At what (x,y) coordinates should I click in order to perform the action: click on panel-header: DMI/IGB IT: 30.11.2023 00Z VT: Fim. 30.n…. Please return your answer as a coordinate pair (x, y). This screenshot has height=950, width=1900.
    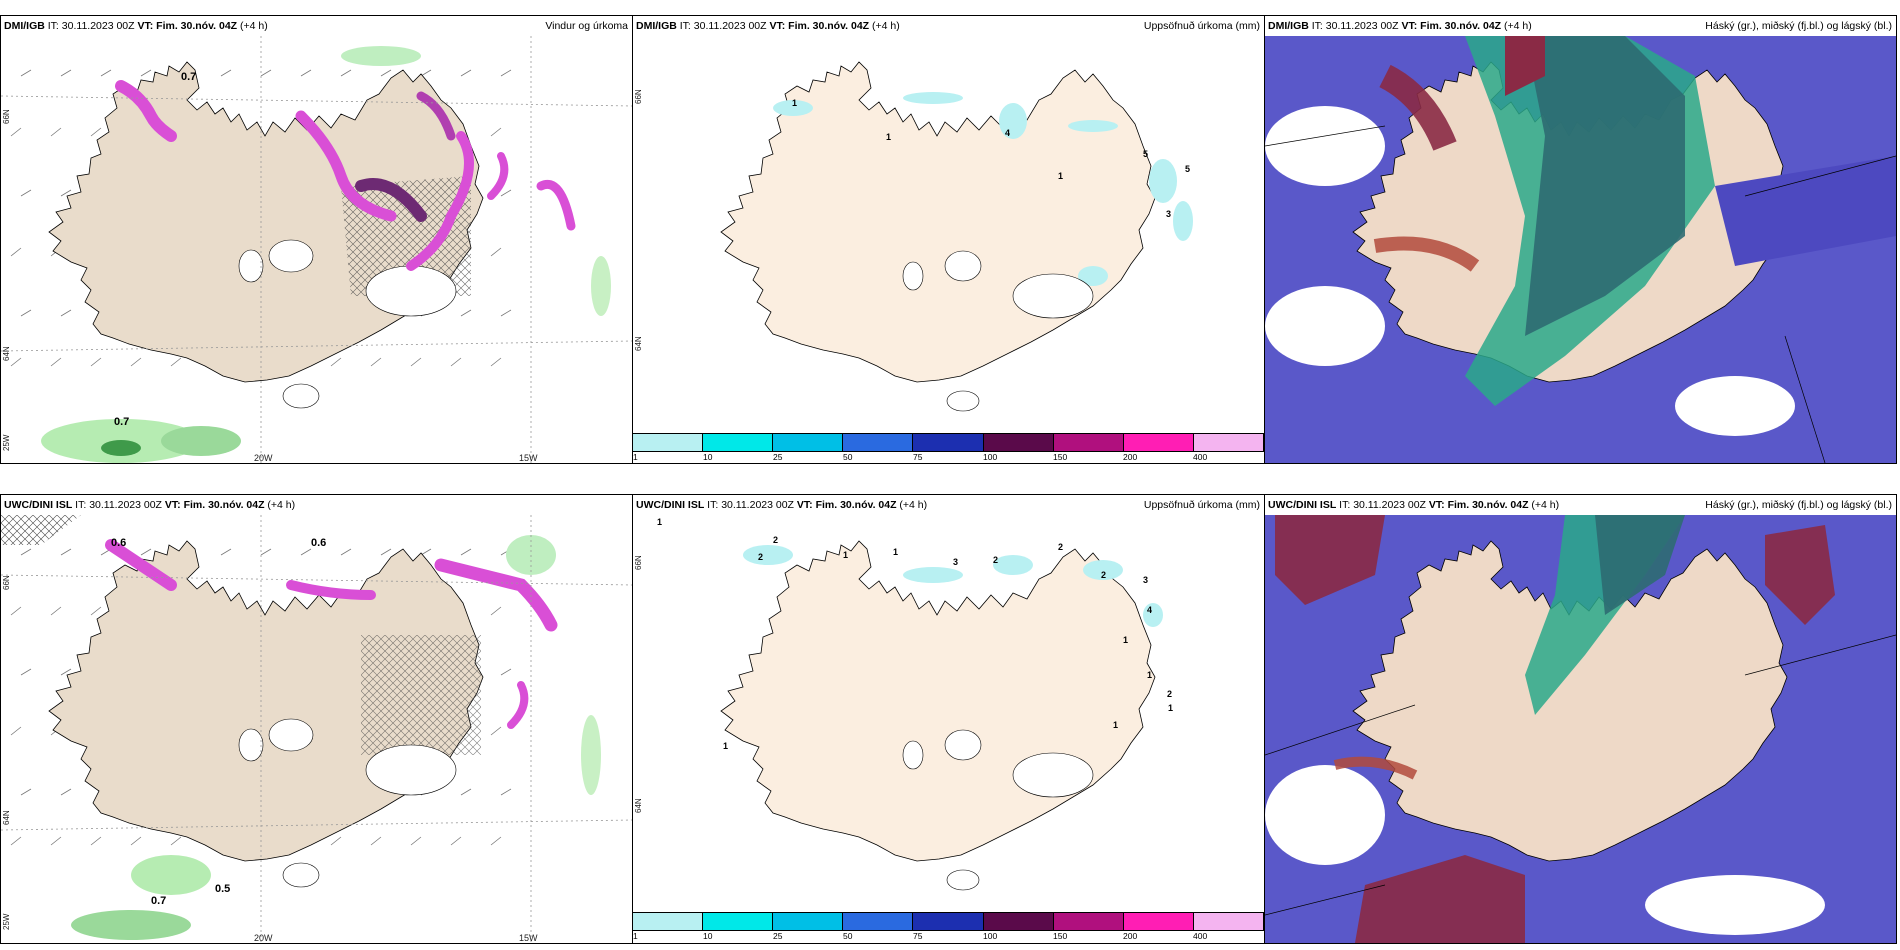
    Looking at the image, I should click on (948, 26).